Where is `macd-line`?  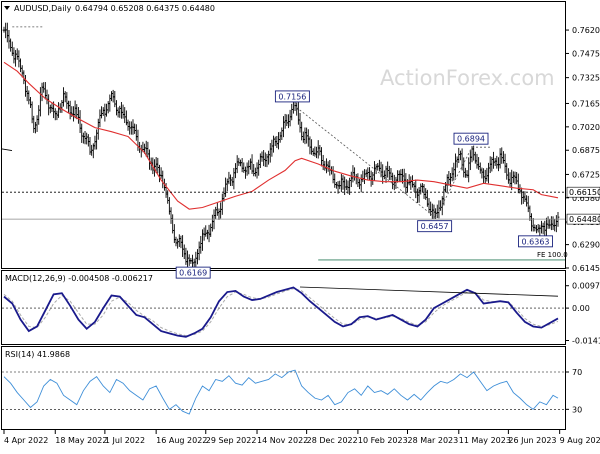 macd-line is located at coordinates (281, 312).